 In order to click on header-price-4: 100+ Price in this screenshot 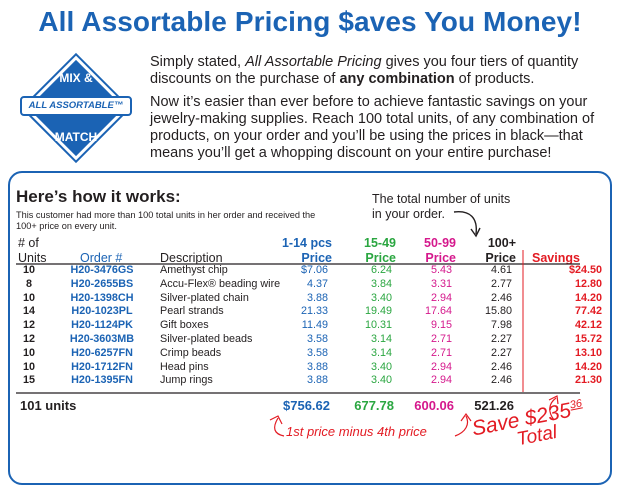, I will do `click(491, 251)`.